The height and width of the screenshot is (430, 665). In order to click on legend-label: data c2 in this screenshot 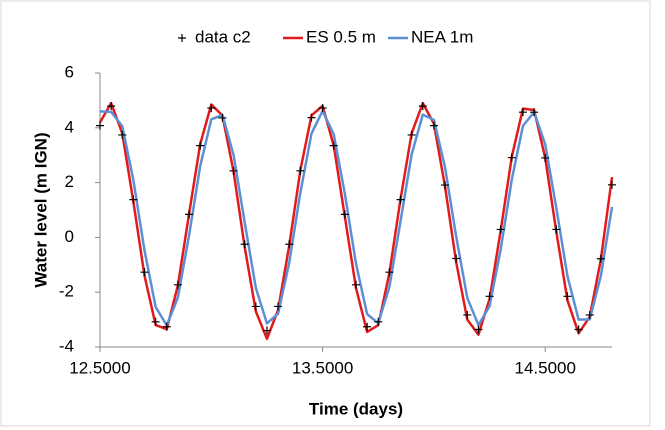, I will do `click(223, 36)`.